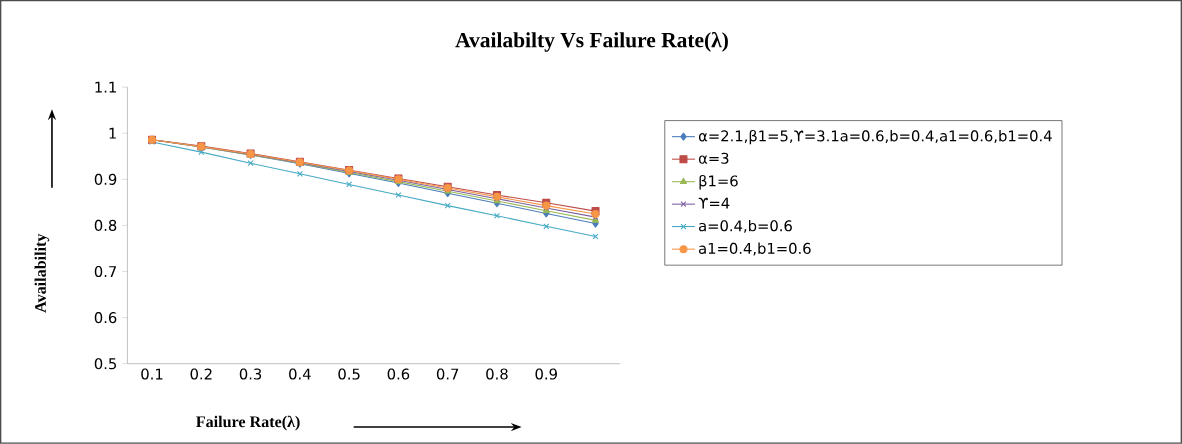 The height and width of the screenshot is (444, 1182). I want to click on x-axis-title: Failure Rate(λ), so click(248, 423).